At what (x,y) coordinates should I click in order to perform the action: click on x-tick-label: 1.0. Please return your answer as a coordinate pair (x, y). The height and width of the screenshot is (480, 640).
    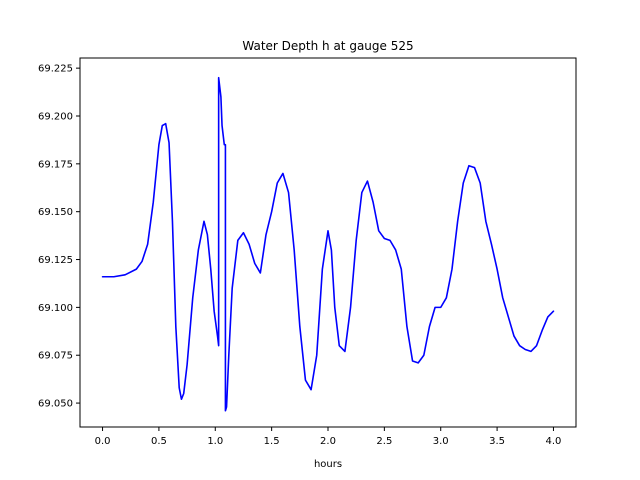
    Looking at the image, I should click on (215, 441).